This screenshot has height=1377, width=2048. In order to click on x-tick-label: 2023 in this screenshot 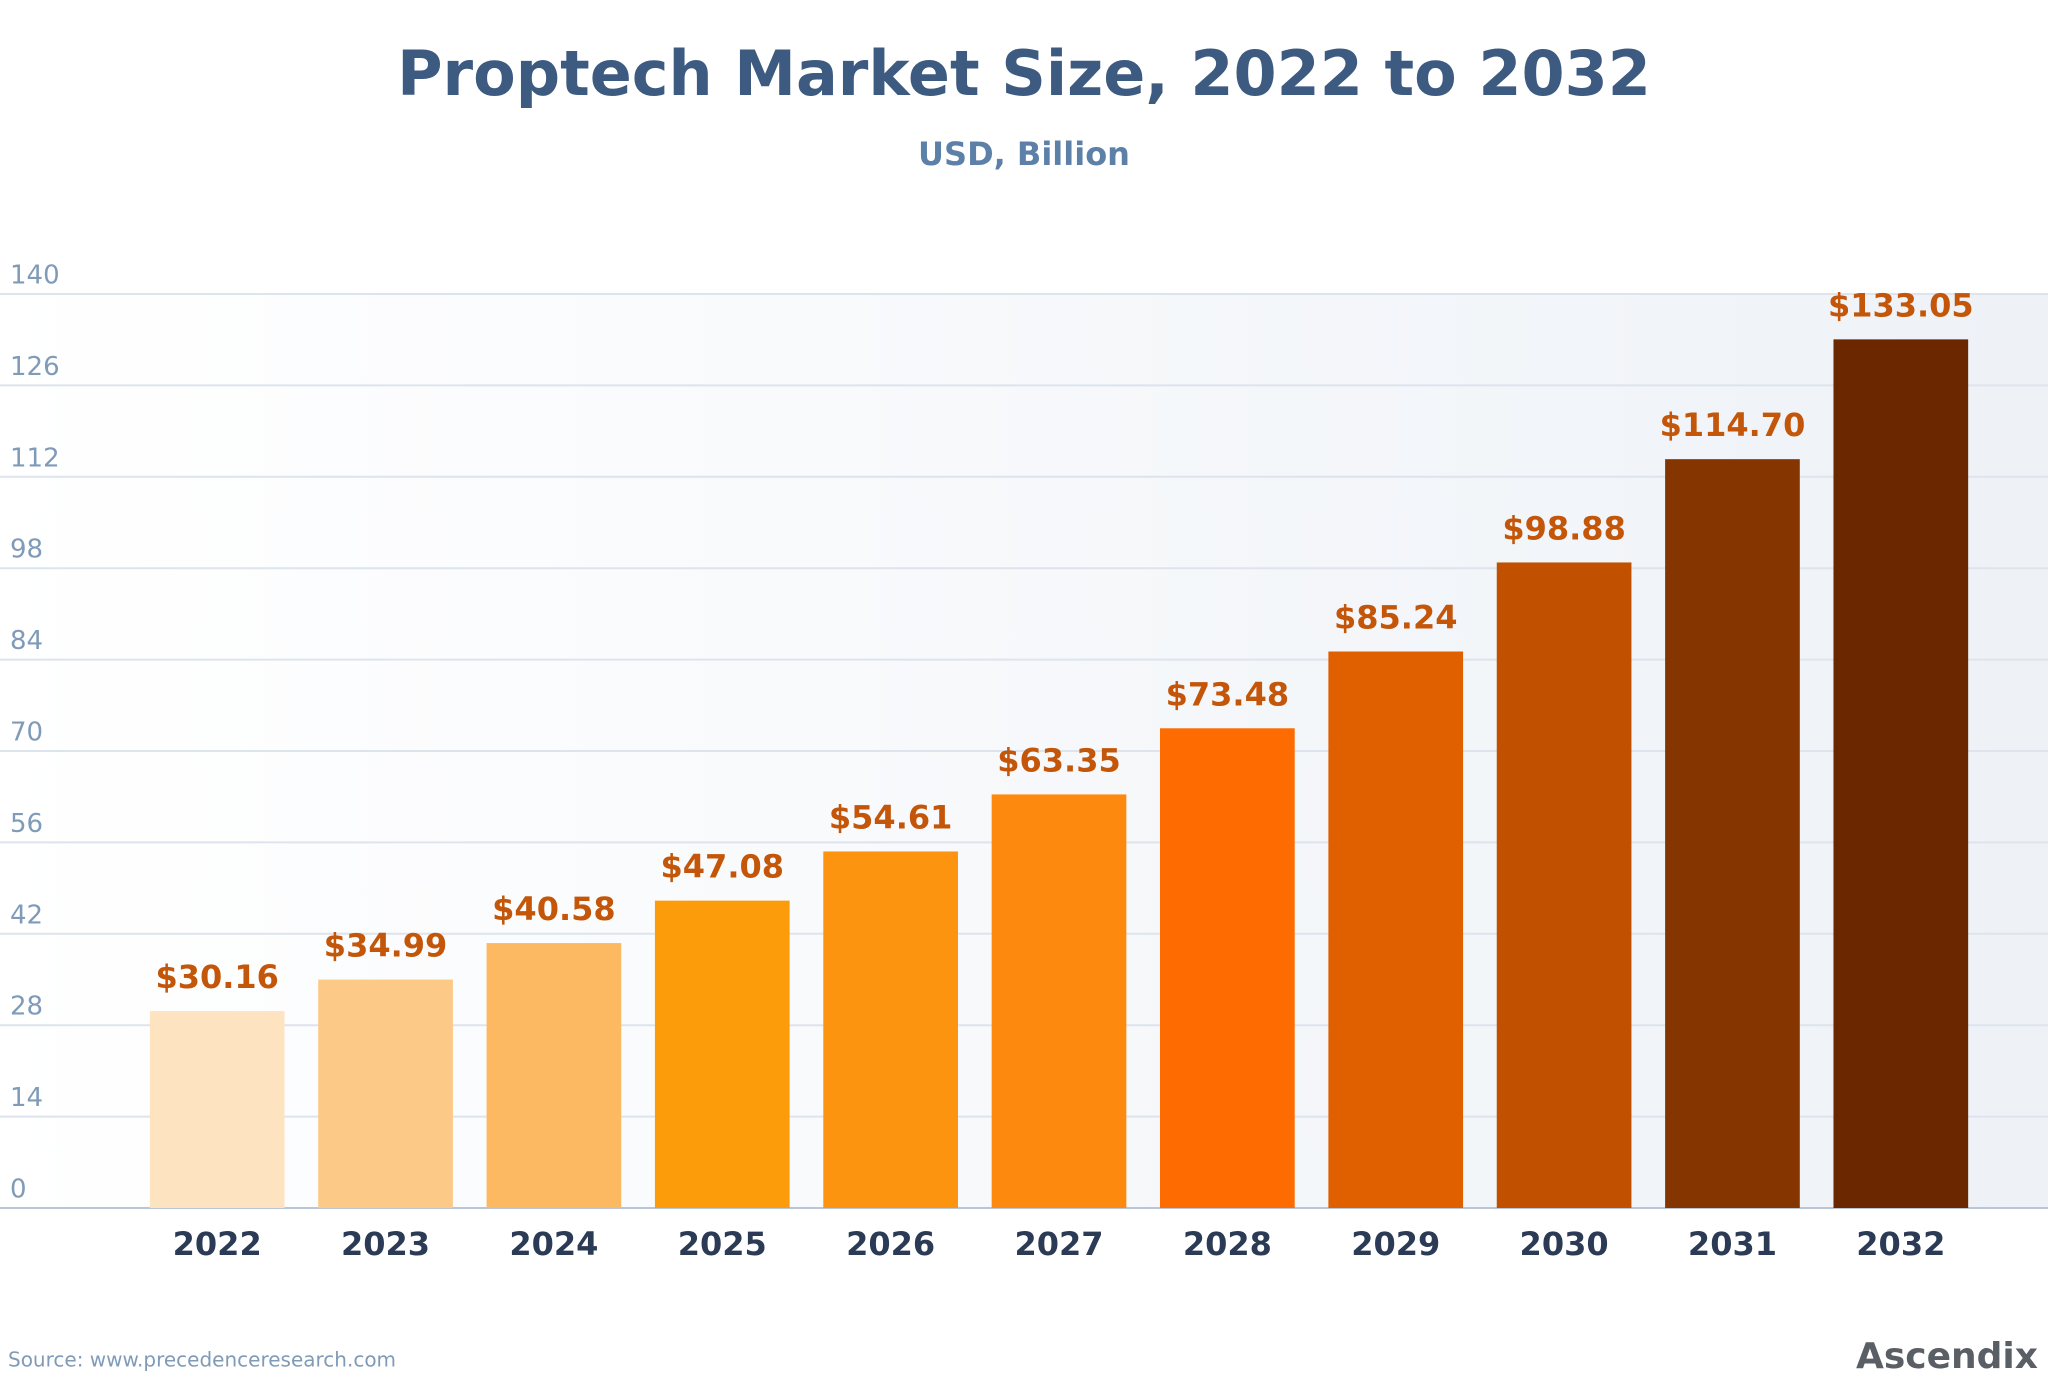, I will do `click(385, 1244)`.